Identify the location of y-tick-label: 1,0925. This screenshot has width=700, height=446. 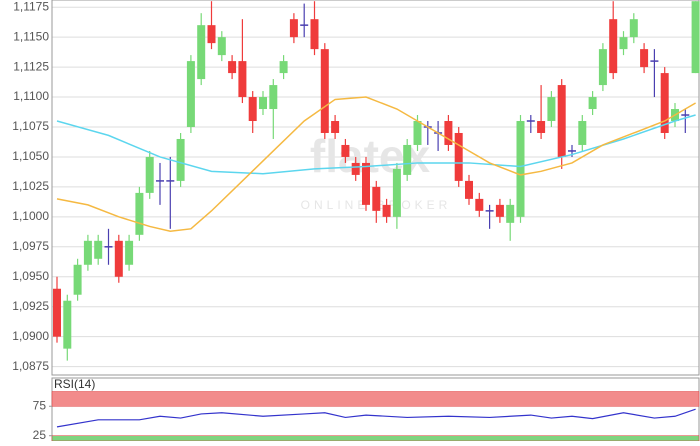
(30, 306).